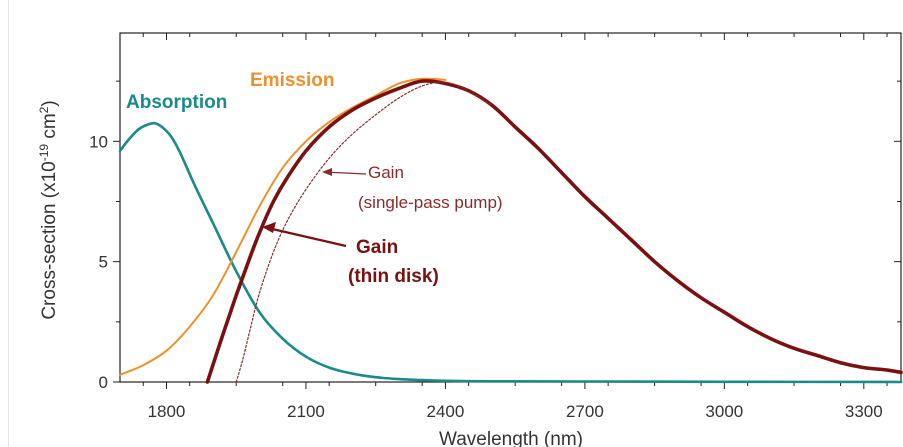 The height and width of the screenshot is (447, 903). What do you see at coordinates (306, 411) in the screenshot?
I see `x-tick-label: 2100` at bounding box center [306, 411].